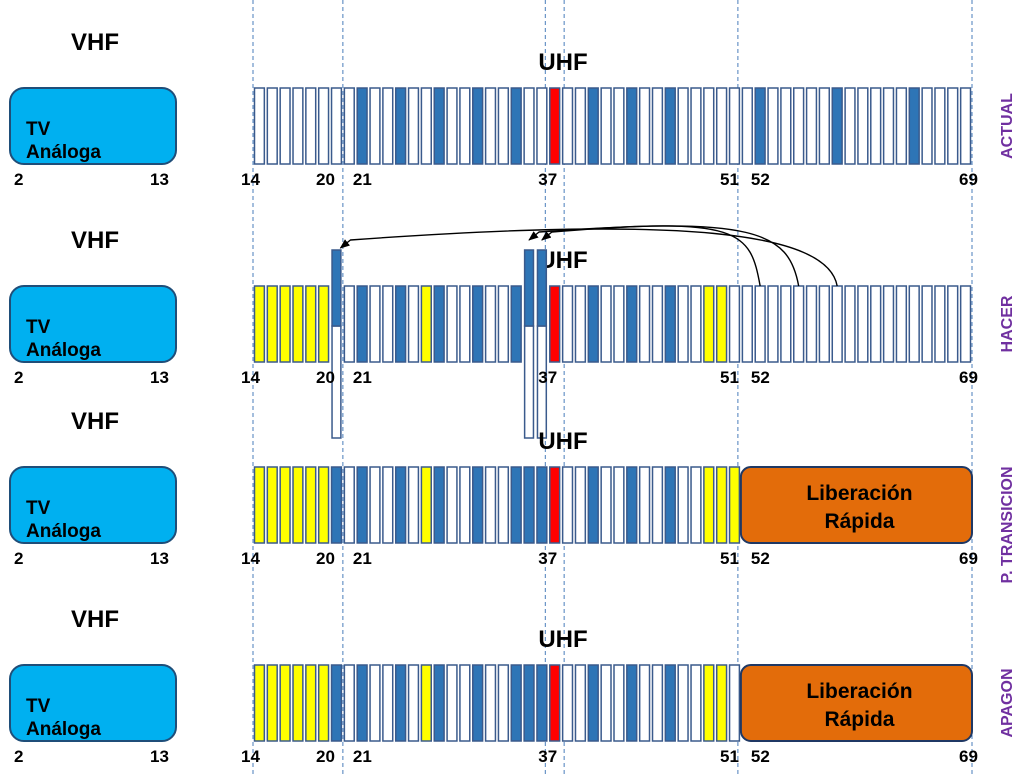  What do you see at coordinates (729, 558) in the screenshot?
I see `tick-uhf-51: 51` at bounding box center [729, 558].